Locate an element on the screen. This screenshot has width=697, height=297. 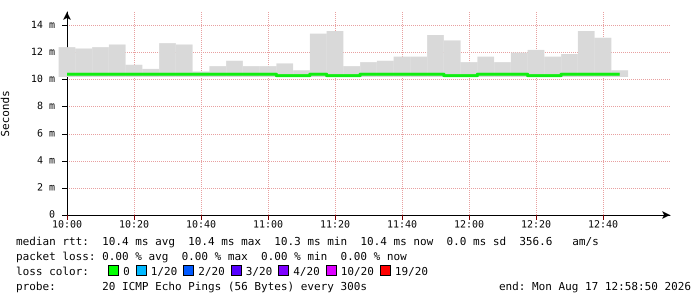
text: end: Mon Aug 17 12:58:50 2026 is located at coordinates (594, 286).